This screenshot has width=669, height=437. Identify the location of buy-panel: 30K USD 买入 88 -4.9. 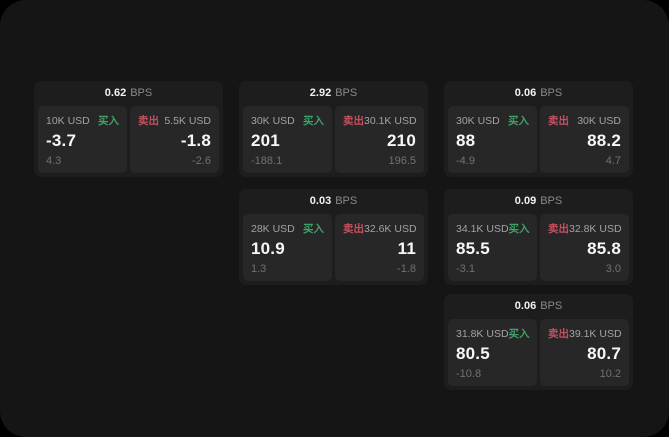
(492, 139).